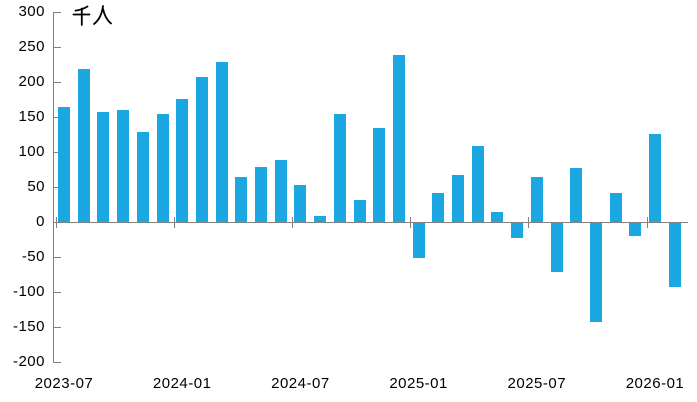 The image size is (697, 402). I want to click on x-axis-zero-line, so click(370, 222).